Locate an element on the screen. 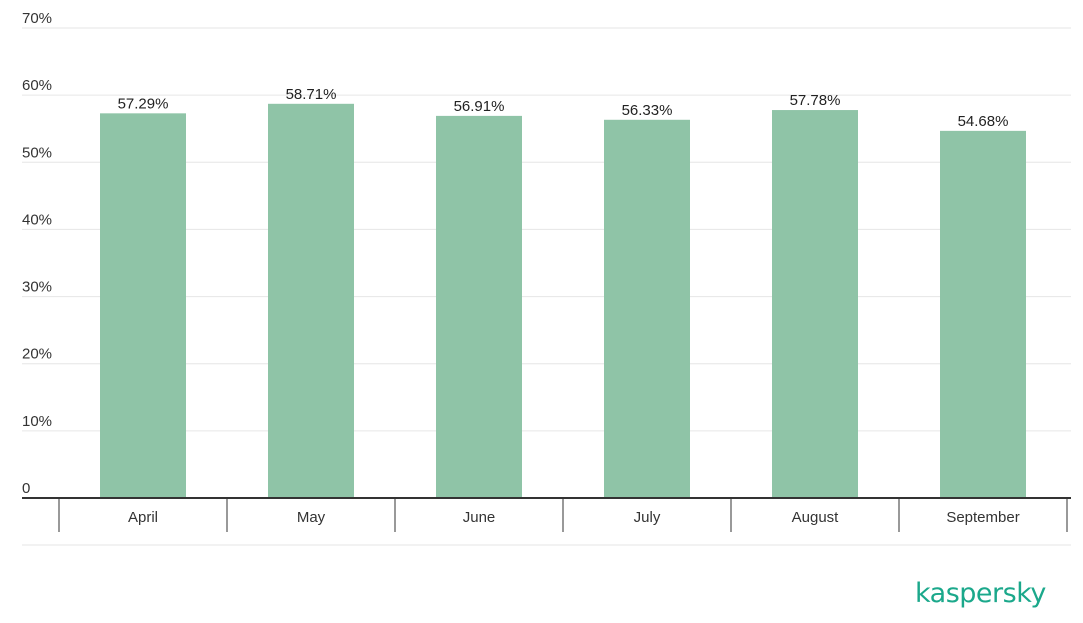 The image size is (1083, 623). y-tick-label: 70% is located at coordinates (37, 18).